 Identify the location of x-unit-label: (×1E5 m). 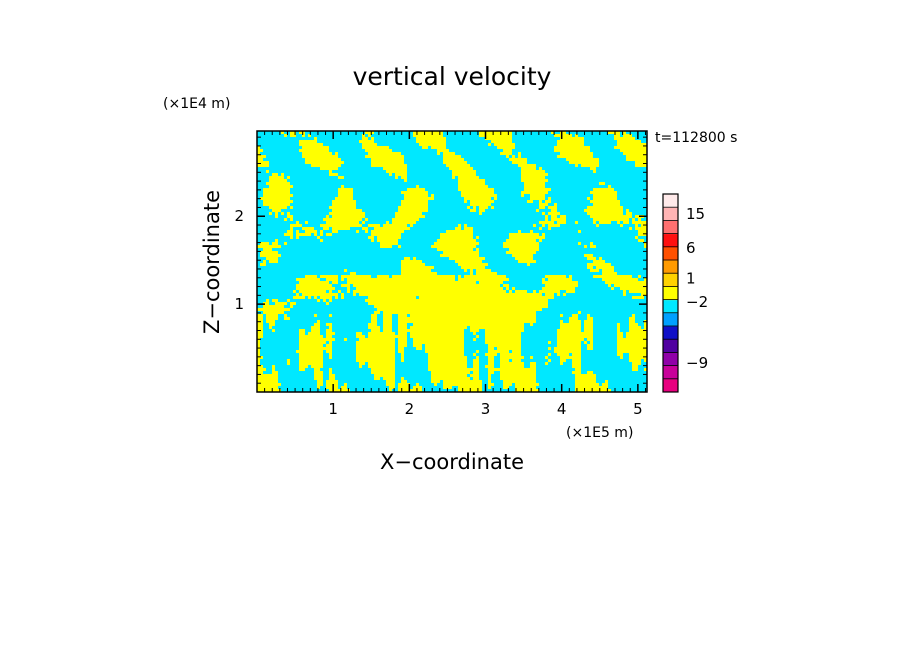
(599, 433).